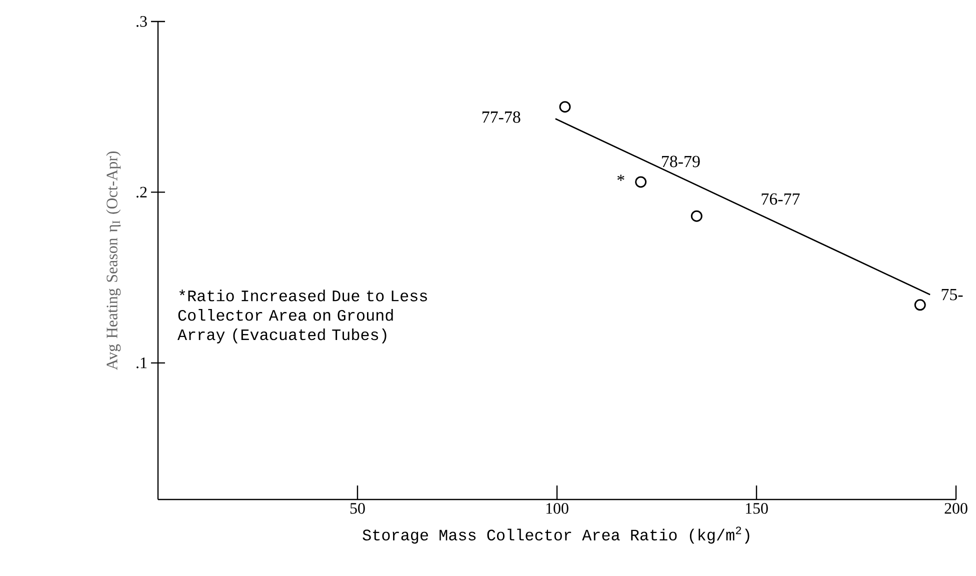  Describe the element at coordinates (956, 508) in the screenshot. I see `x-tick-label: 200` at that location.